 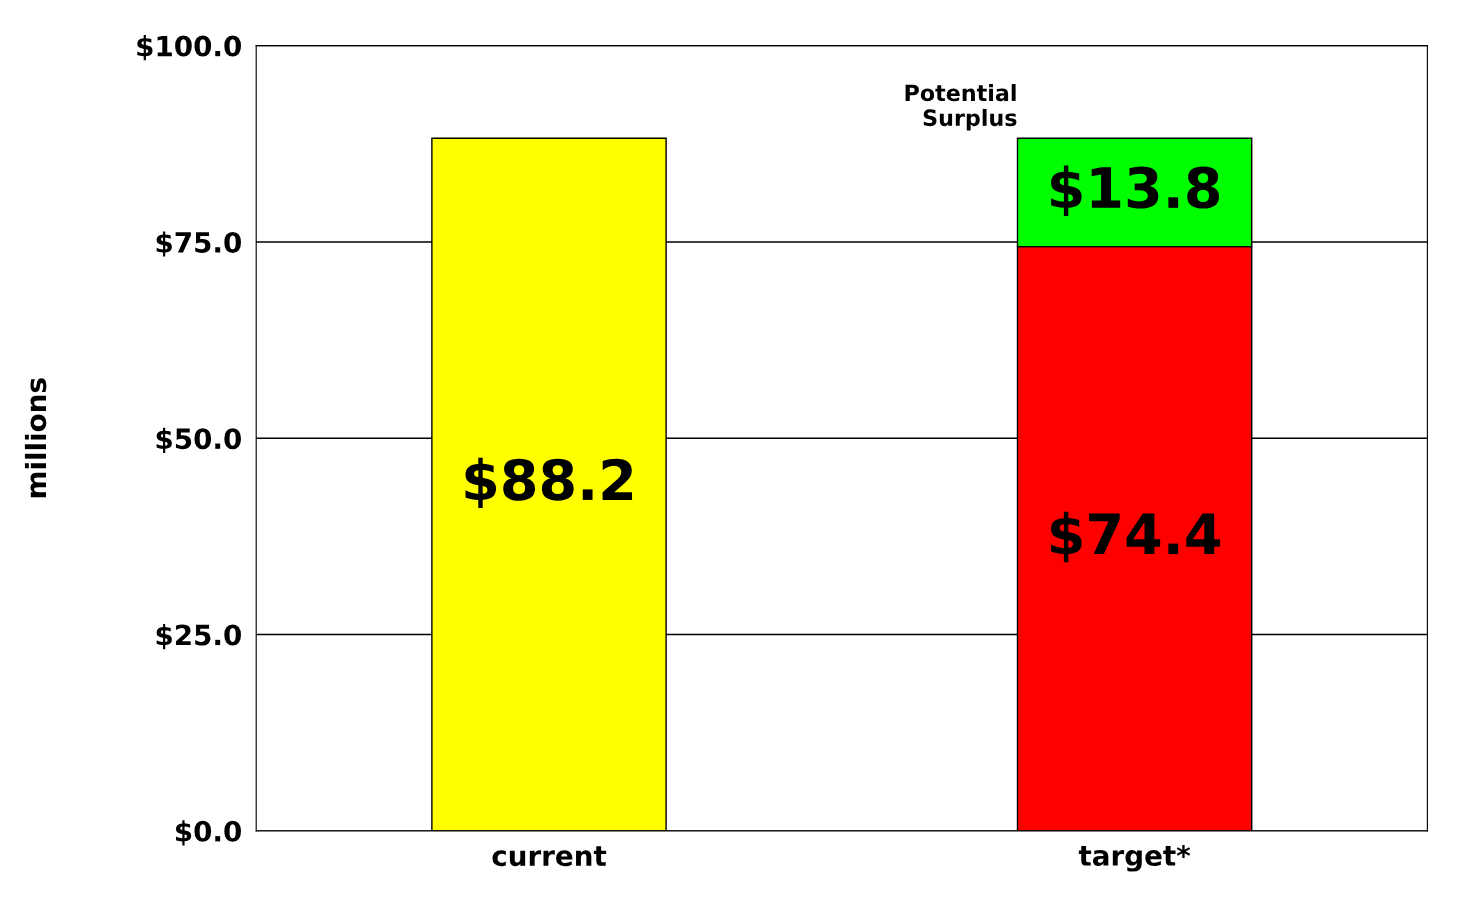 I want to click on y-tick-label: $25.0, so click(x=198, y=636).